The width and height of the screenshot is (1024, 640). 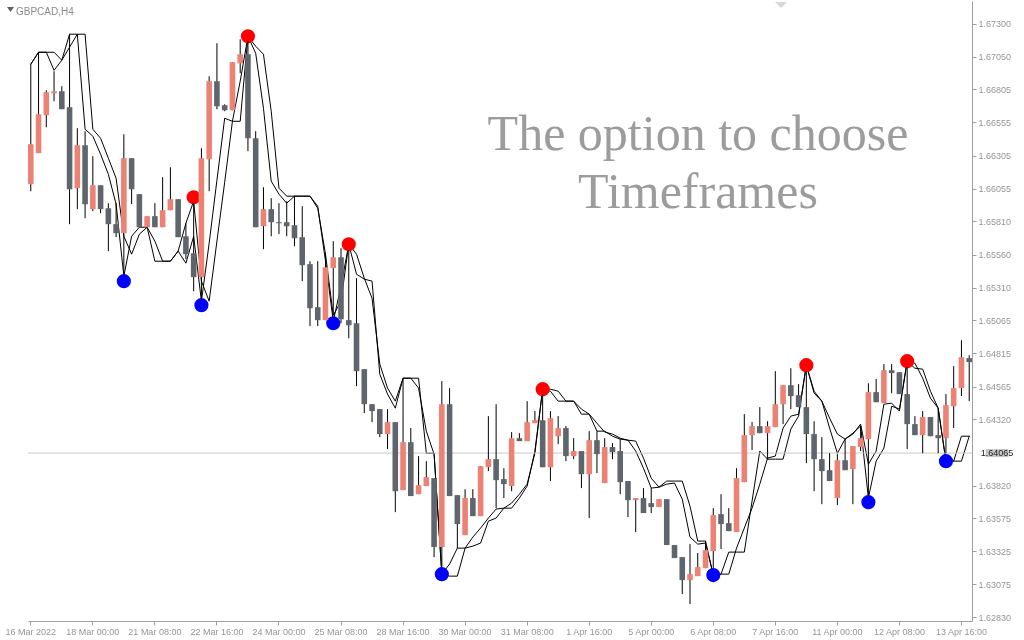 I want to click on x-tick-label: 6 Apr 08:00, so click(x=713, y=631).